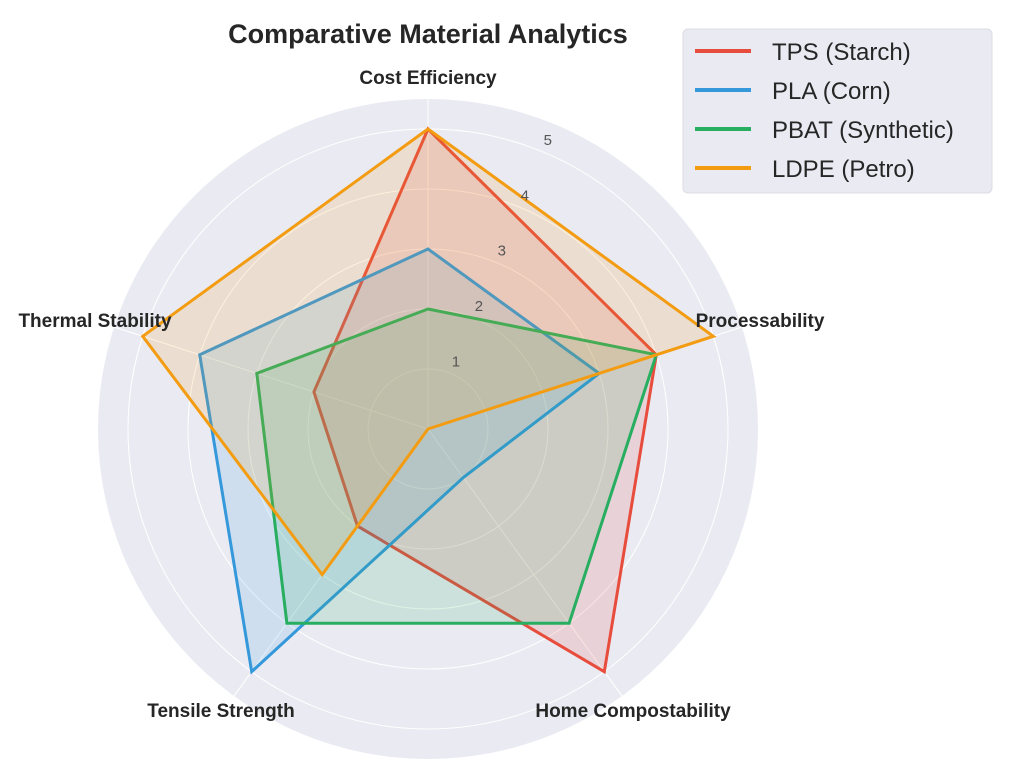  I want to click on radial-tick-label: 4, so click(525, 195).